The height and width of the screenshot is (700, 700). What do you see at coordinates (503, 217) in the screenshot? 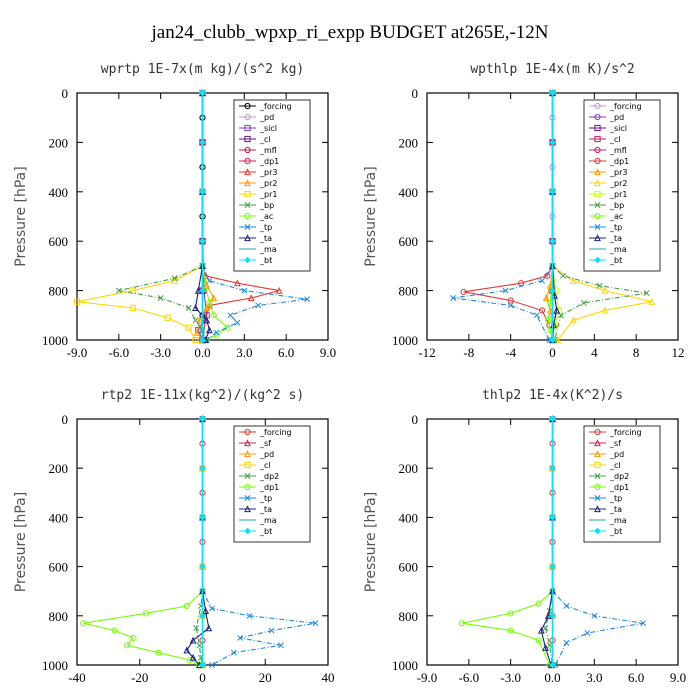
I see `series-line-tp` at bounding box center [503, 217].